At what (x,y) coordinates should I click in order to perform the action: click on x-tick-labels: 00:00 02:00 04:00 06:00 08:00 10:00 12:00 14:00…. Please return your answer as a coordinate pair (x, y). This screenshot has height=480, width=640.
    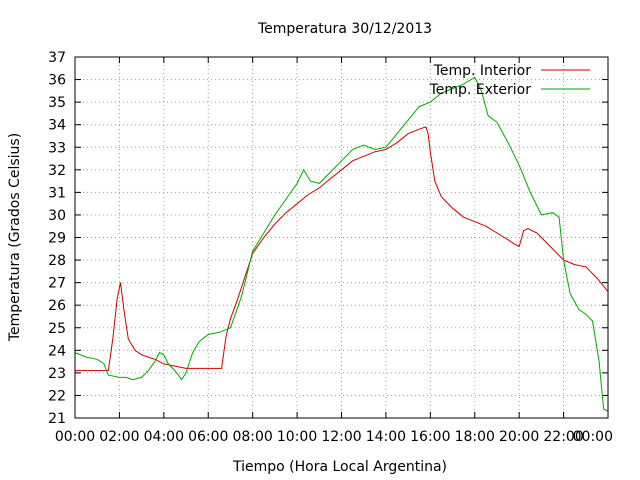
    Looking at the image, I should click on (334, 437).